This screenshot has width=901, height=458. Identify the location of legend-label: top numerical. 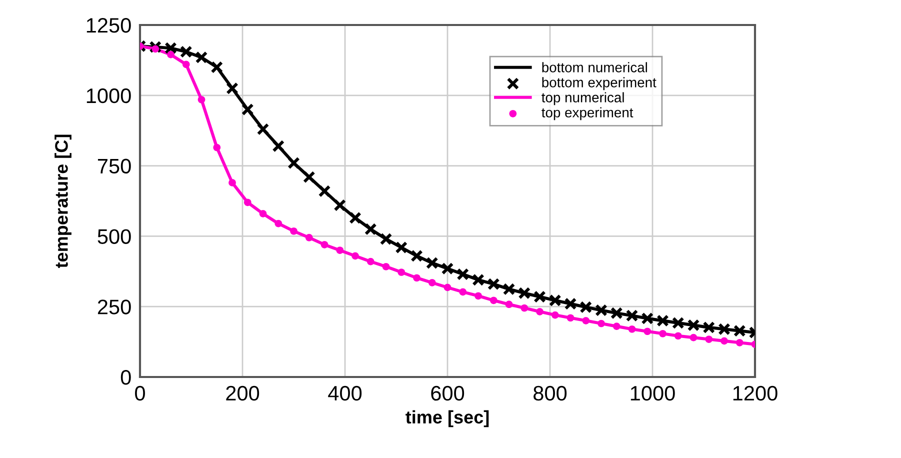
(583, 99).